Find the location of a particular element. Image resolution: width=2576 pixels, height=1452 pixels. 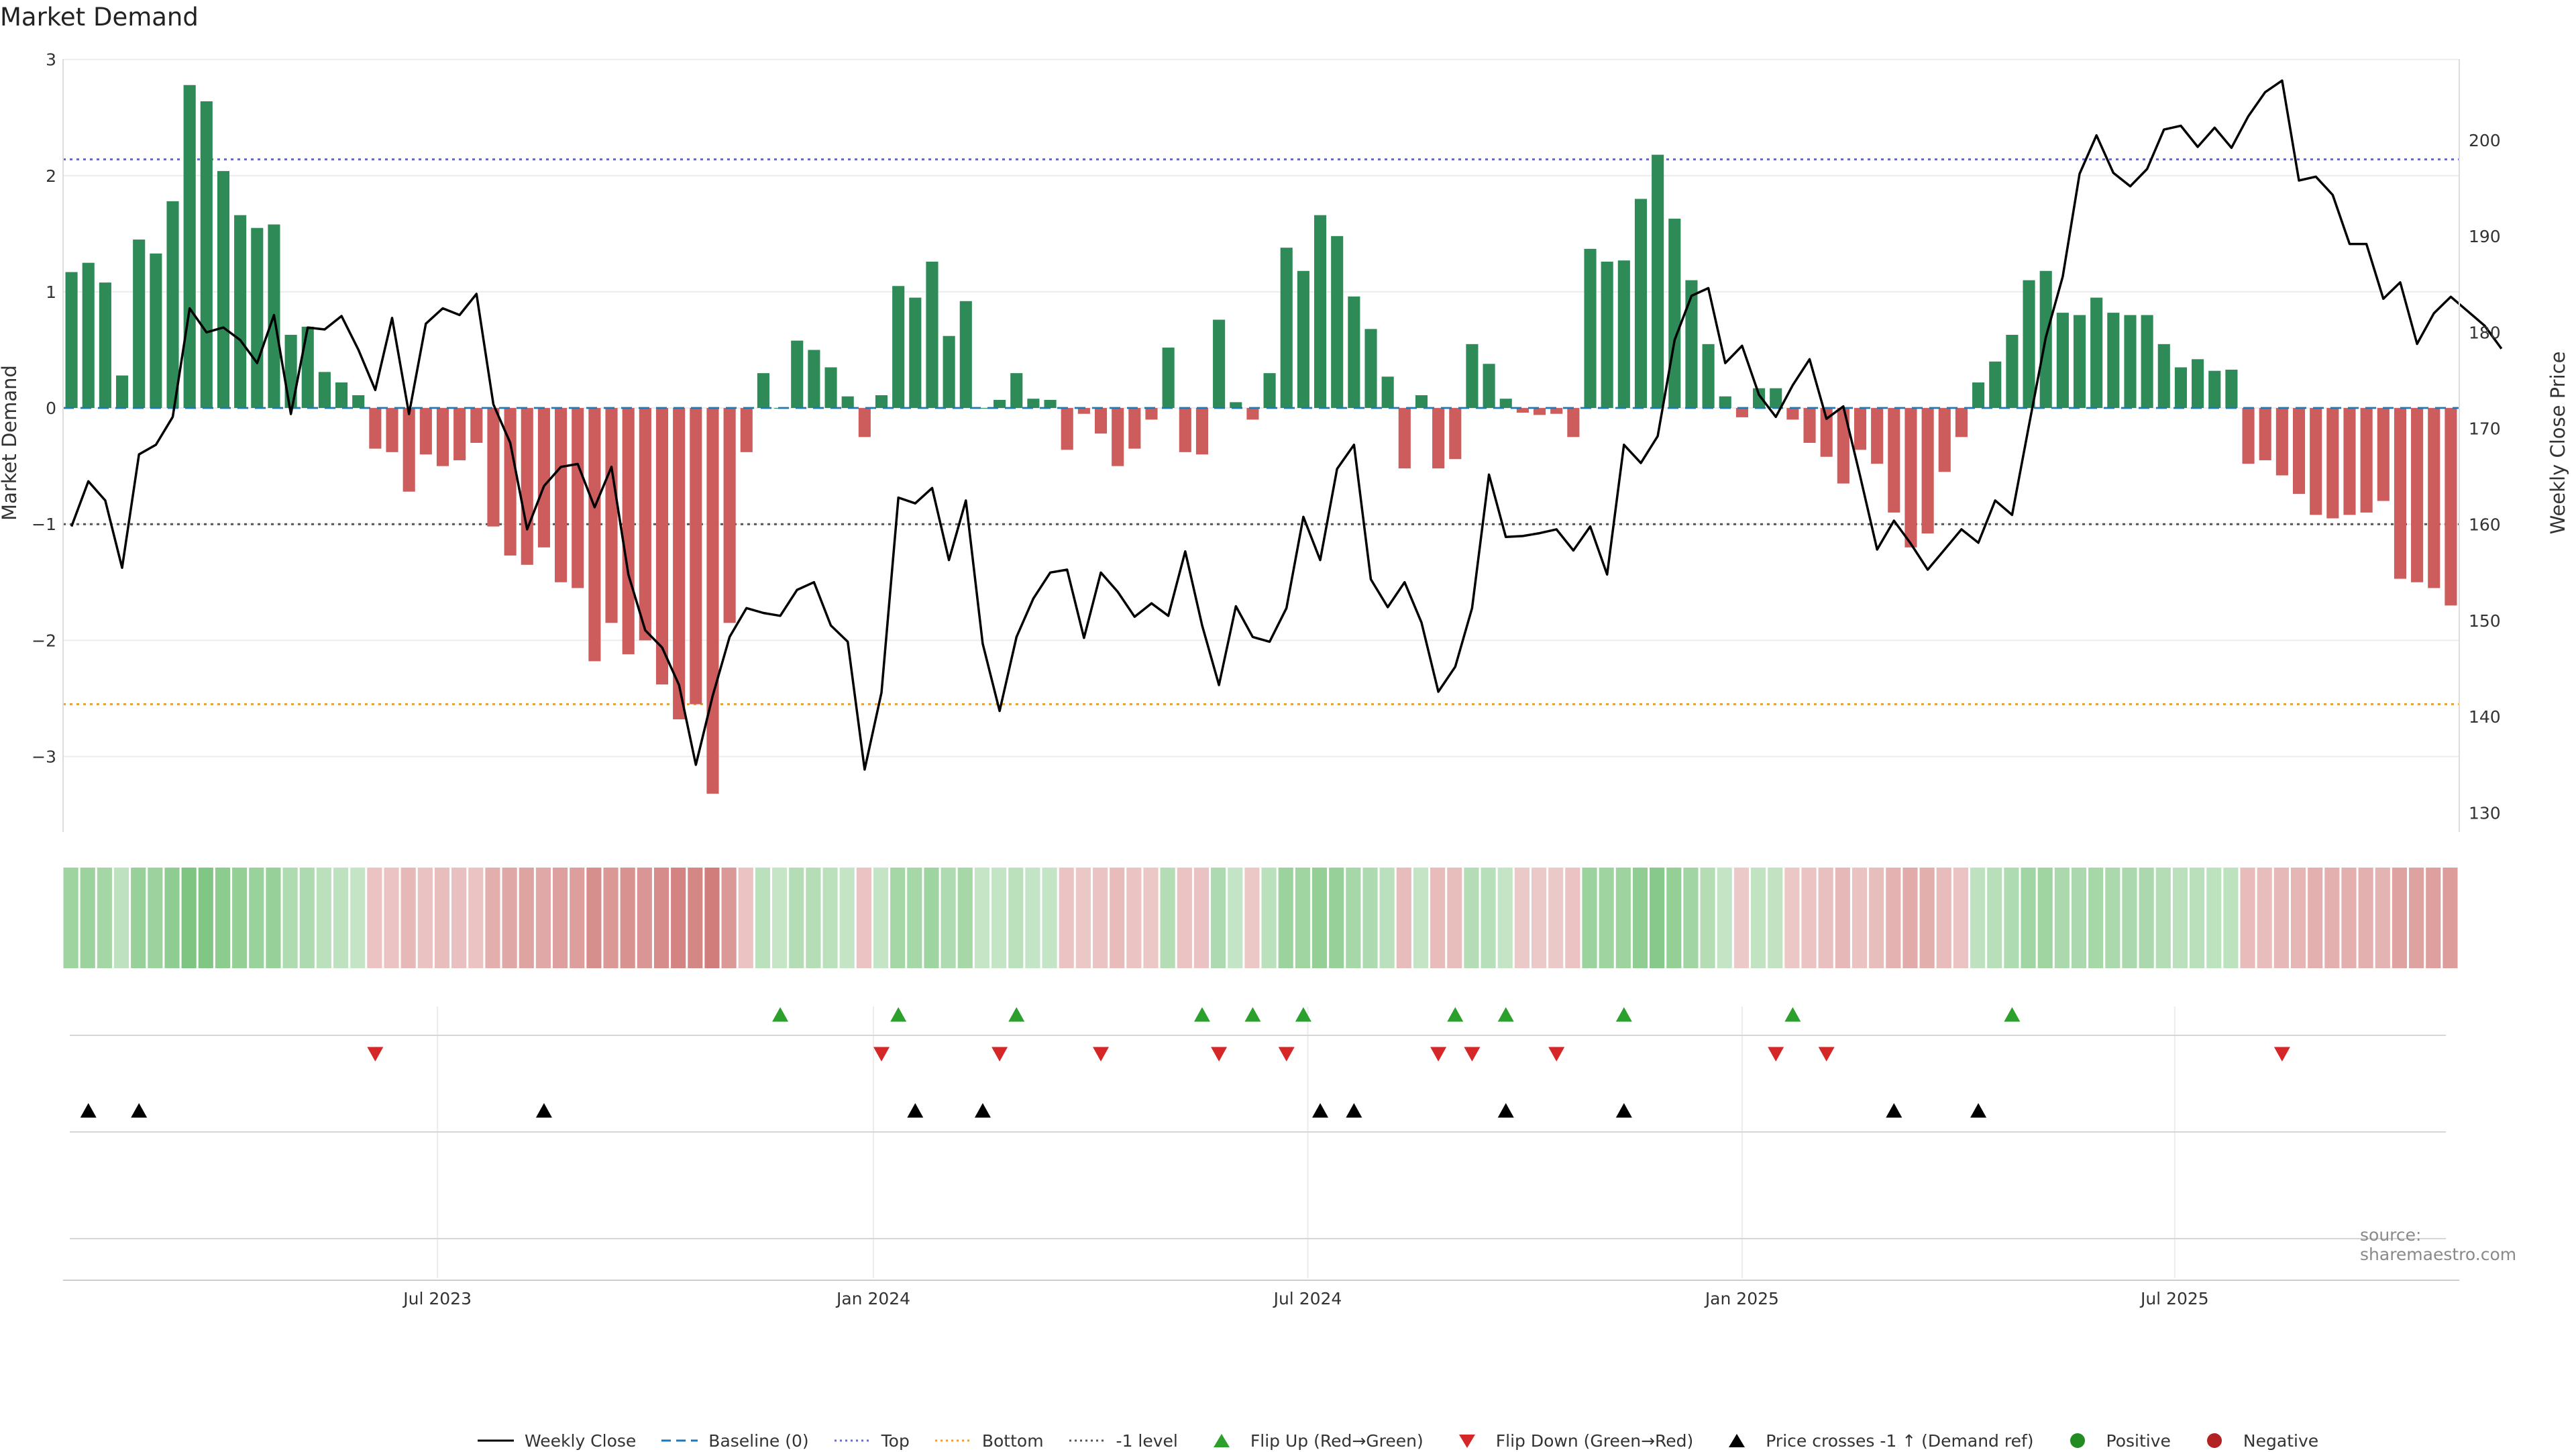

event-panels is located at coordinates (1258, 1123).